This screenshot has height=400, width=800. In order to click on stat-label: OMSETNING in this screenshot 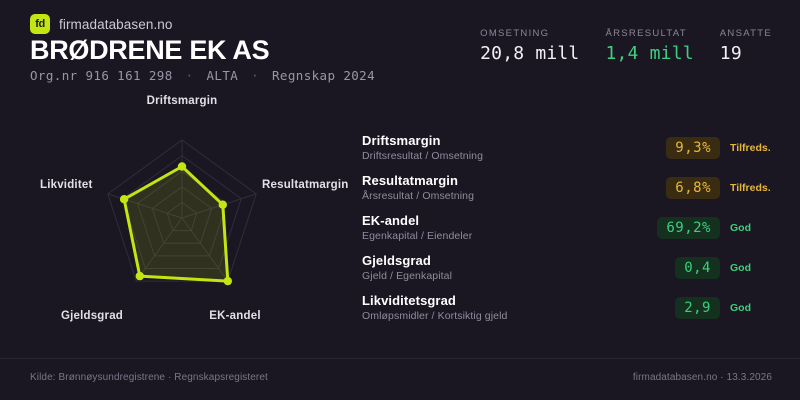, I will do `click(515, 33)`.